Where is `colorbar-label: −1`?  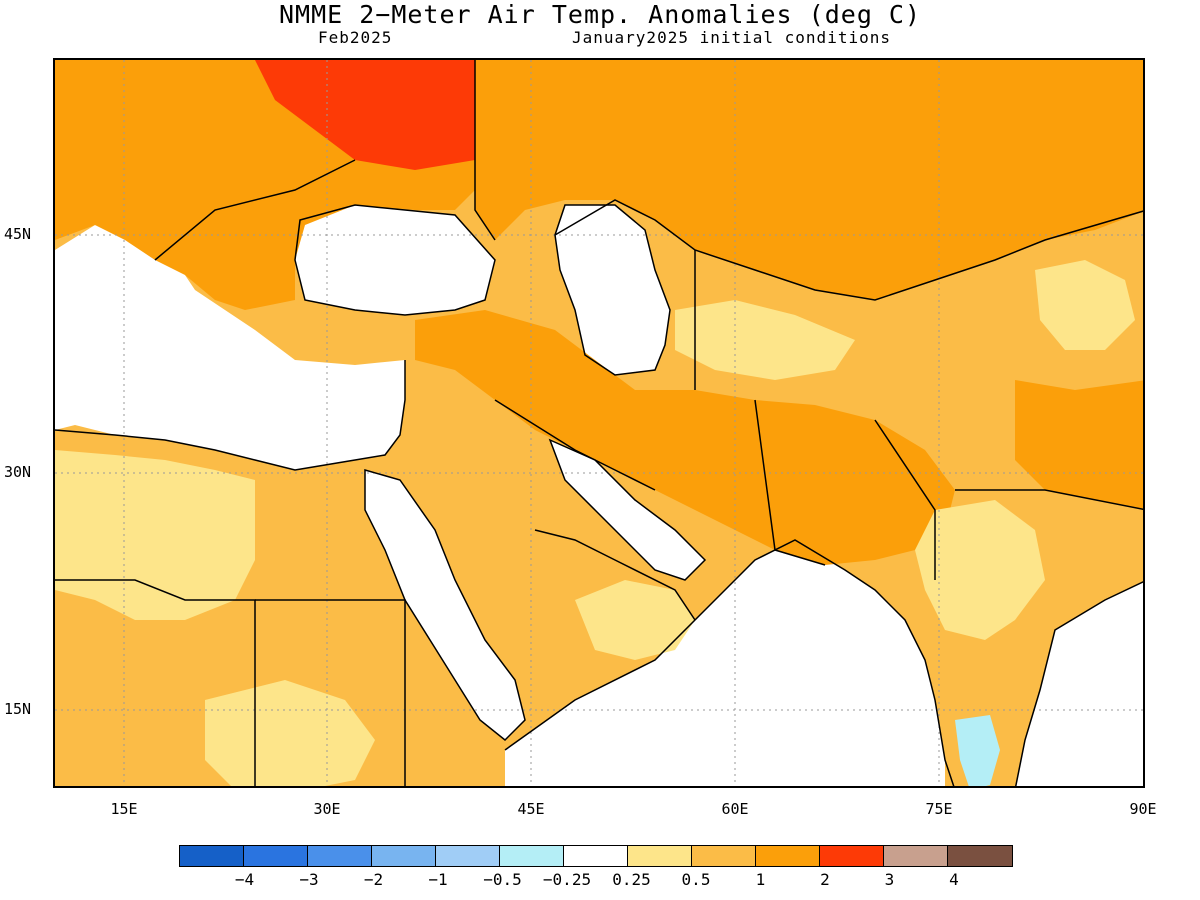
colorbar-label: −1 is located at coordinates (438, 879).